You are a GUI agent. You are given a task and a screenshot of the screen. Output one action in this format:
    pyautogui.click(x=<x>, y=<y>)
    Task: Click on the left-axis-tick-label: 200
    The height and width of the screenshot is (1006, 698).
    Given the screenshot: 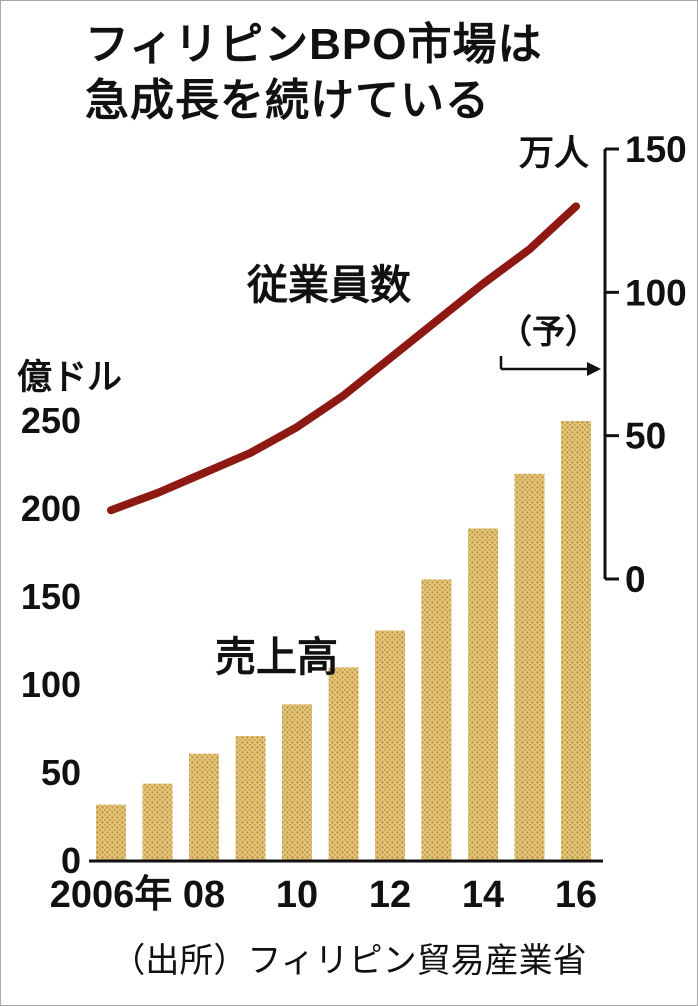 What is the action you would take?
    pyautogui.click(x=51, y=508)
    